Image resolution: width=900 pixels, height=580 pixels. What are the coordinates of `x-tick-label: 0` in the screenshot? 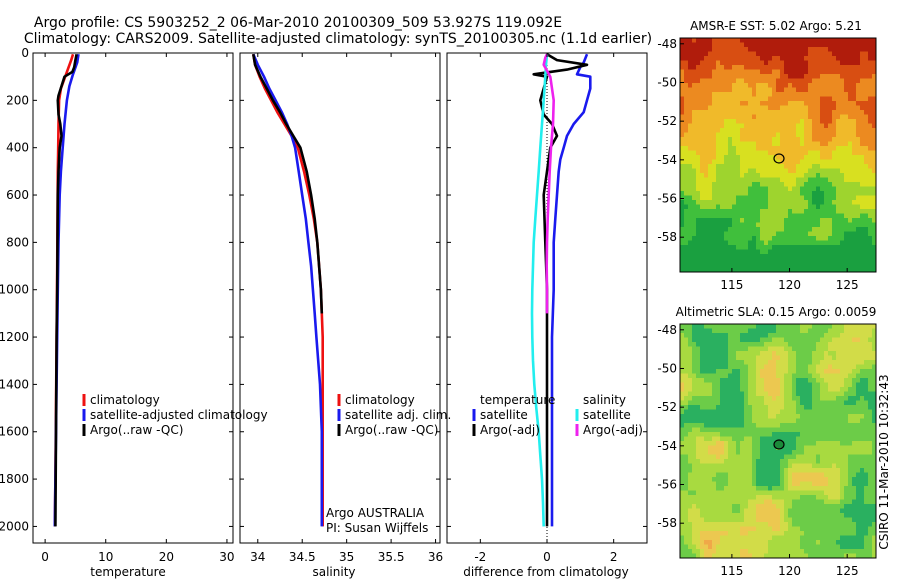 It's located at (45, 557).